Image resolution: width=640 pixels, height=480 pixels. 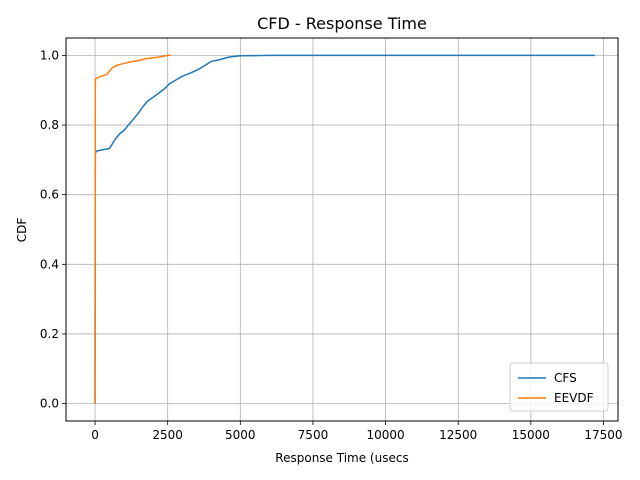 What do you see at coordinates (49, 264) in the screenshot?
I see `y-tick-label: 0.4` at bounding box center [49, 264].